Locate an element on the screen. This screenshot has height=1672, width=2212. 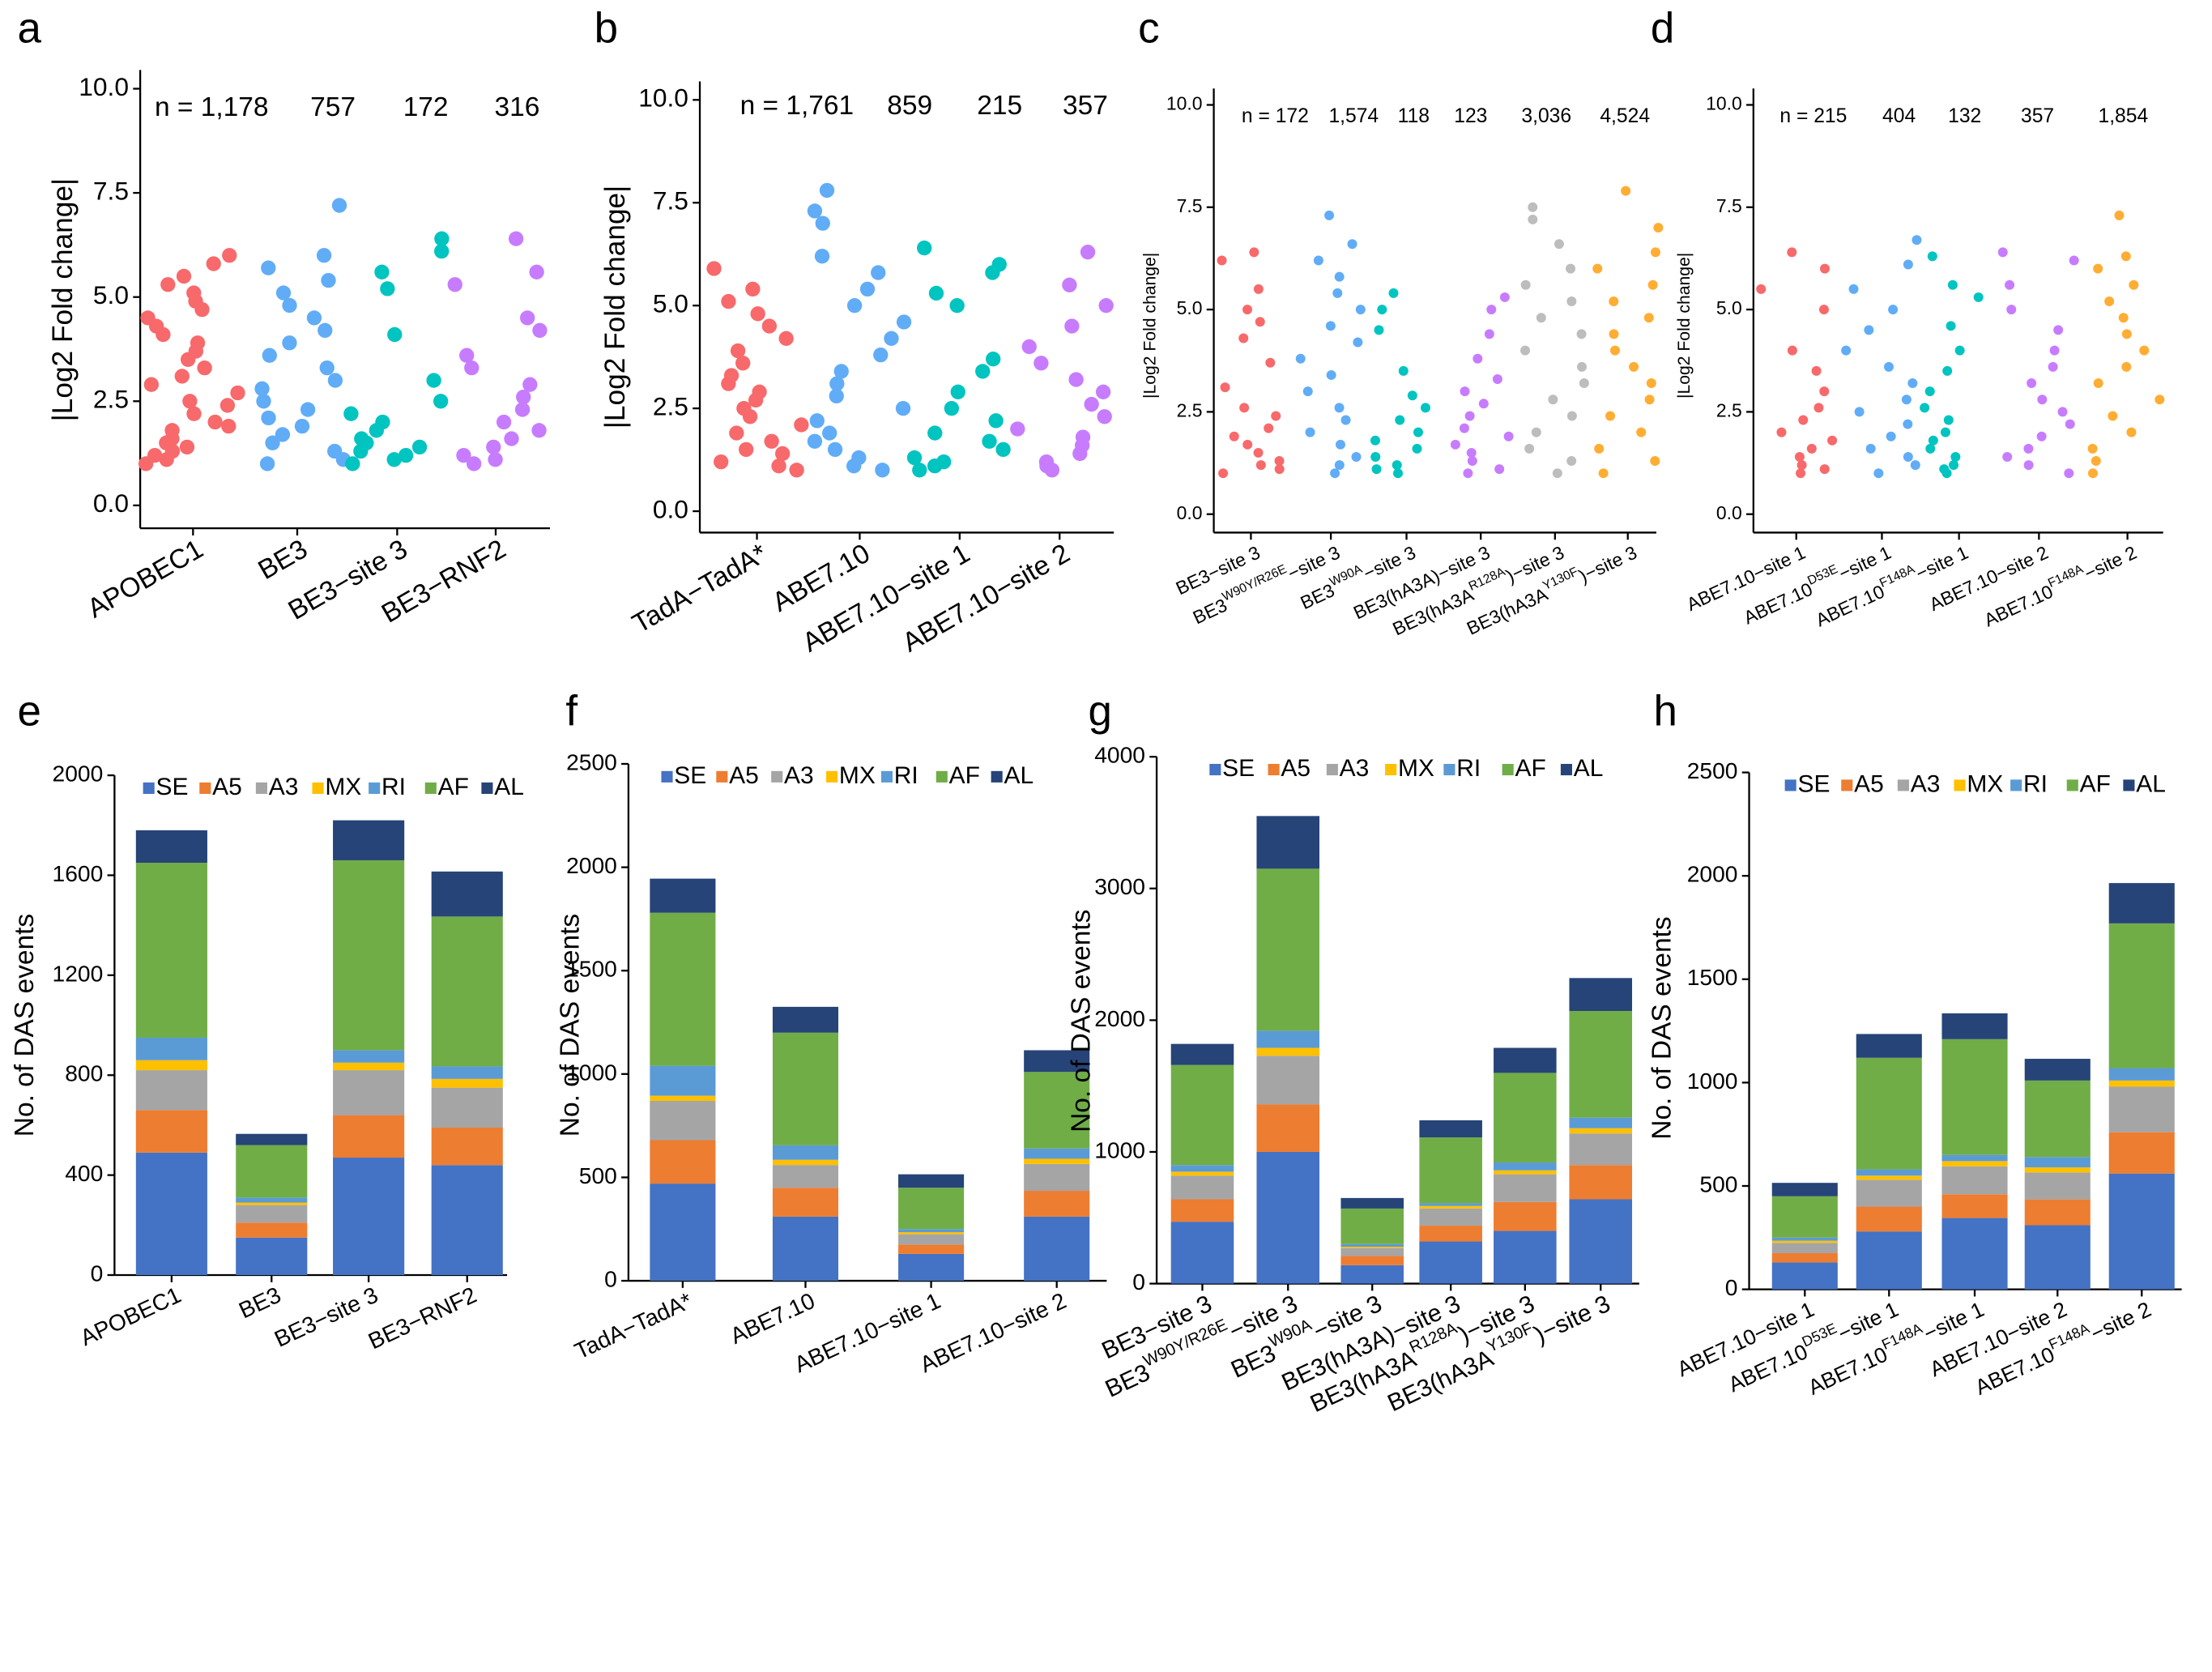
x-tick-label: ABE7.10−site 2 is located at coordinates (986, 599).